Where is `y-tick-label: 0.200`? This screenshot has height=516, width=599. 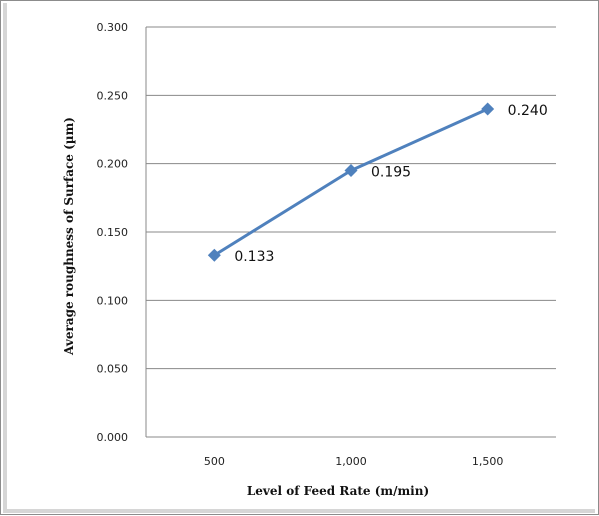 y-tick-label: 0.200 is located at coordinates (113, 164).